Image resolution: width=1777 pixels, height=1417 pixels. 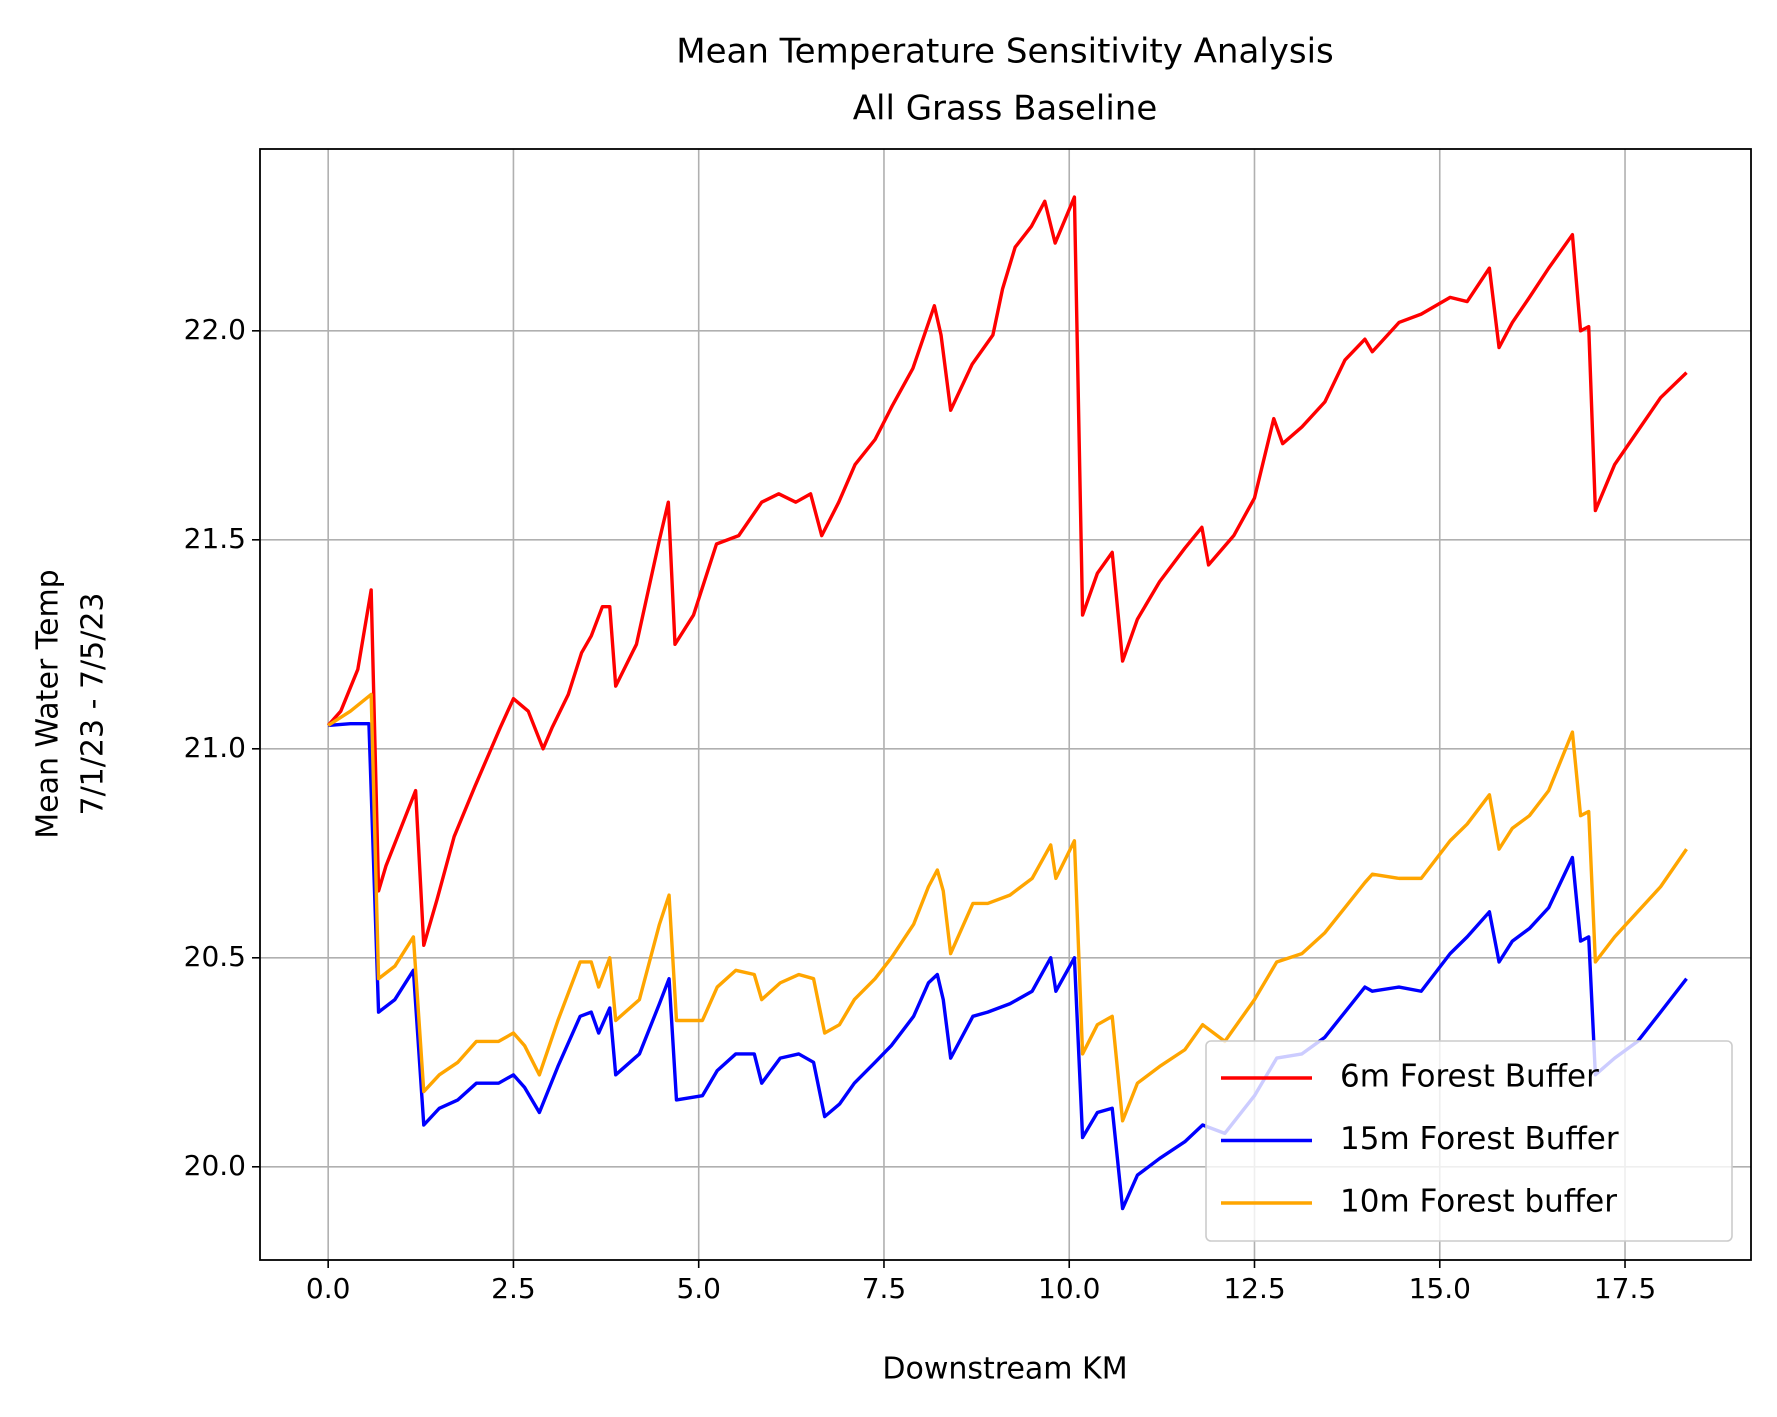 I want to click on x-tick-label: 7.5, so click(x=884, y=1288).